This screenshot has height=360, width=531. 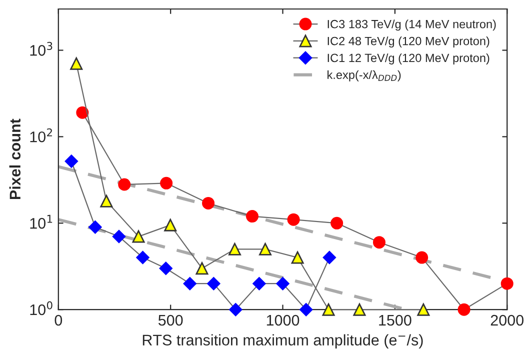 I want to click on legend-label: k.exp(-x/λ$_{DDD}$), so click(x=364, y=76).